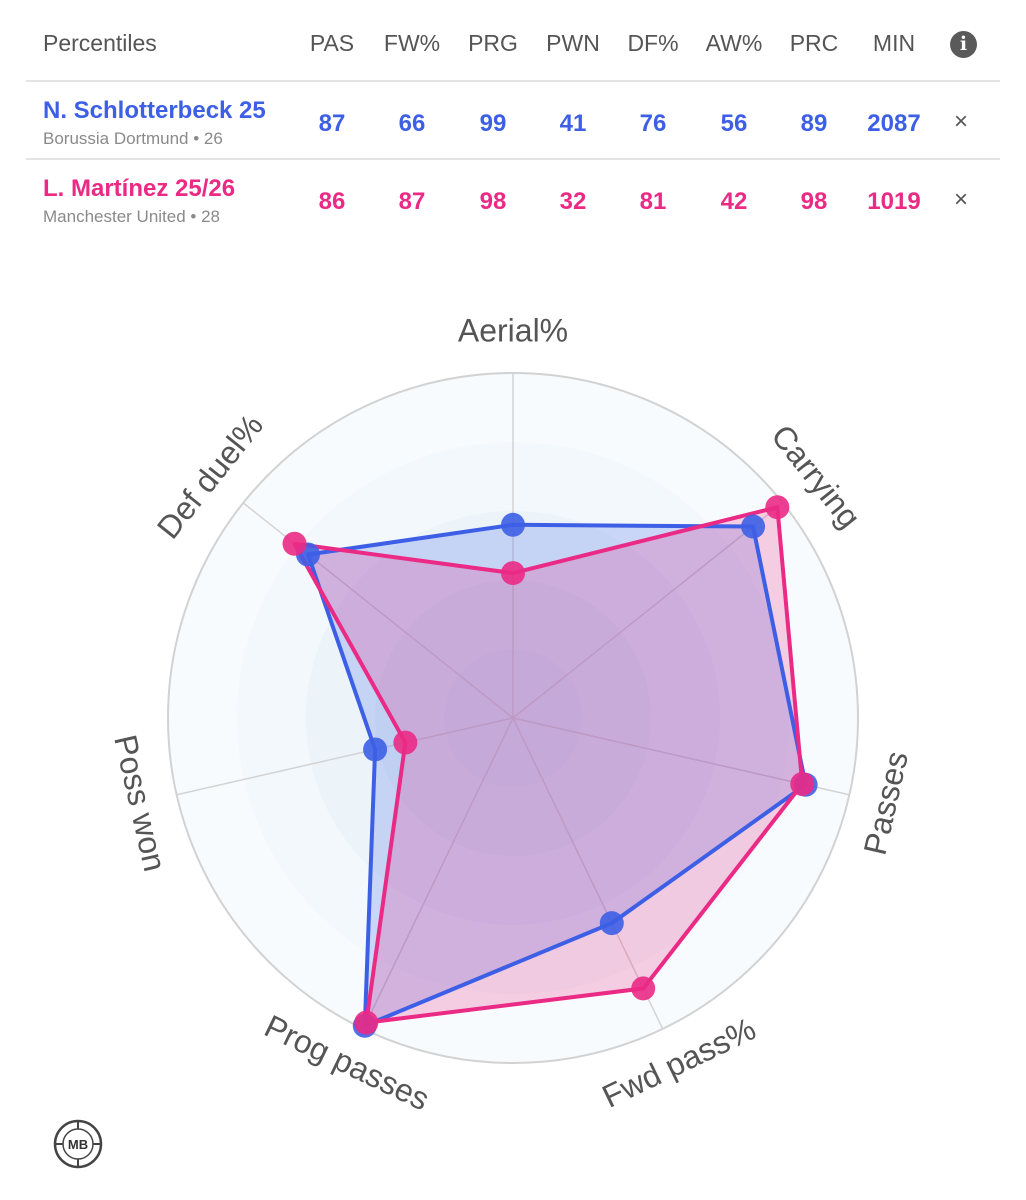  What do you see at coordinates (734, 43) in the screenshot?
I see `column-header: AW%` at bounding box center [734, 43].